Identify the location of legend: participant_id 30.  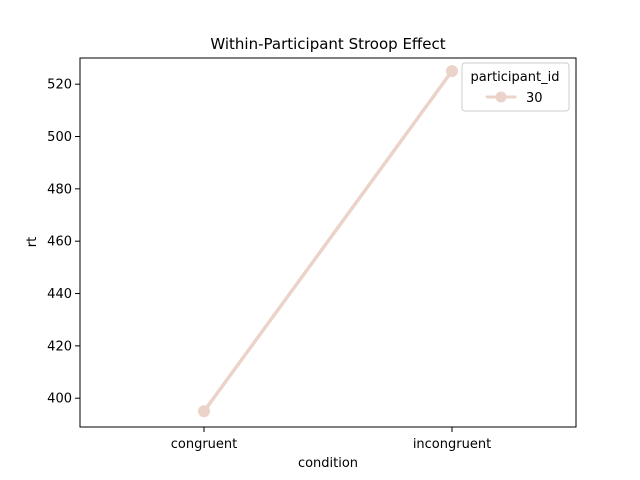
(515, 87).